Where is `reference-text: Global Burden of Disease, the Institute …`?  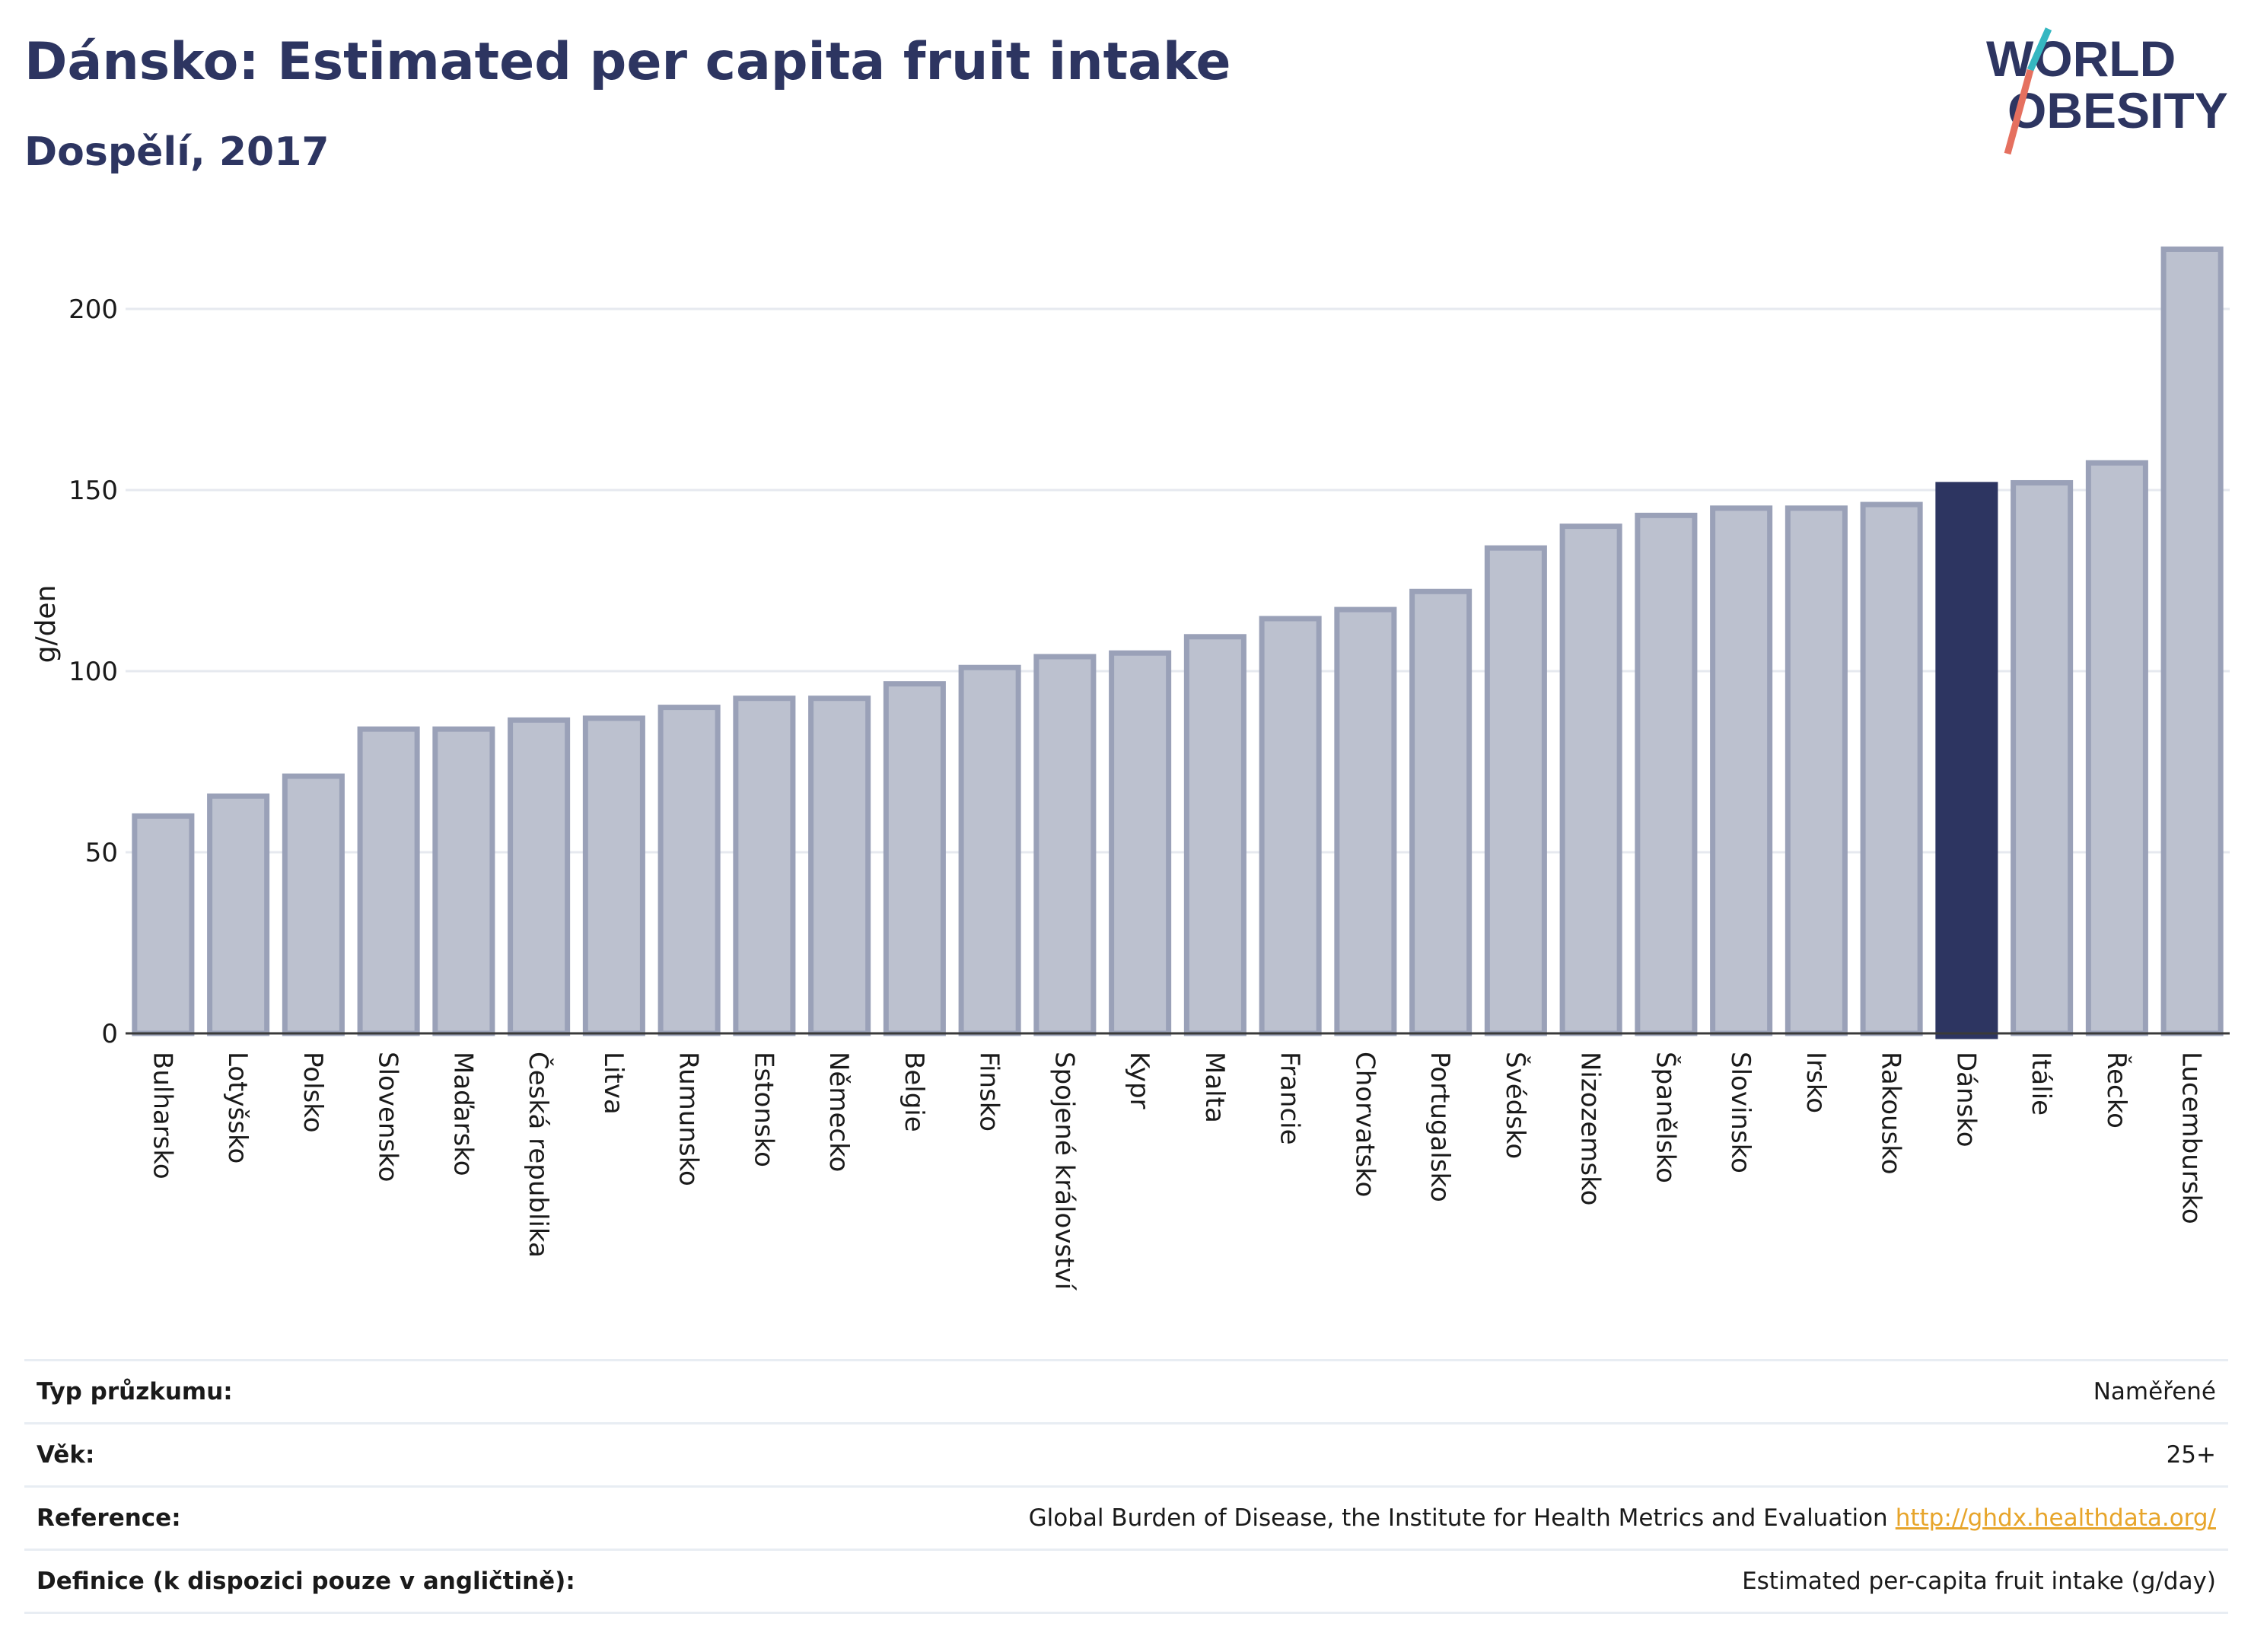
reference-text: Global Burden of Disease, the Institute … is located at coordinates (1458, 1518).